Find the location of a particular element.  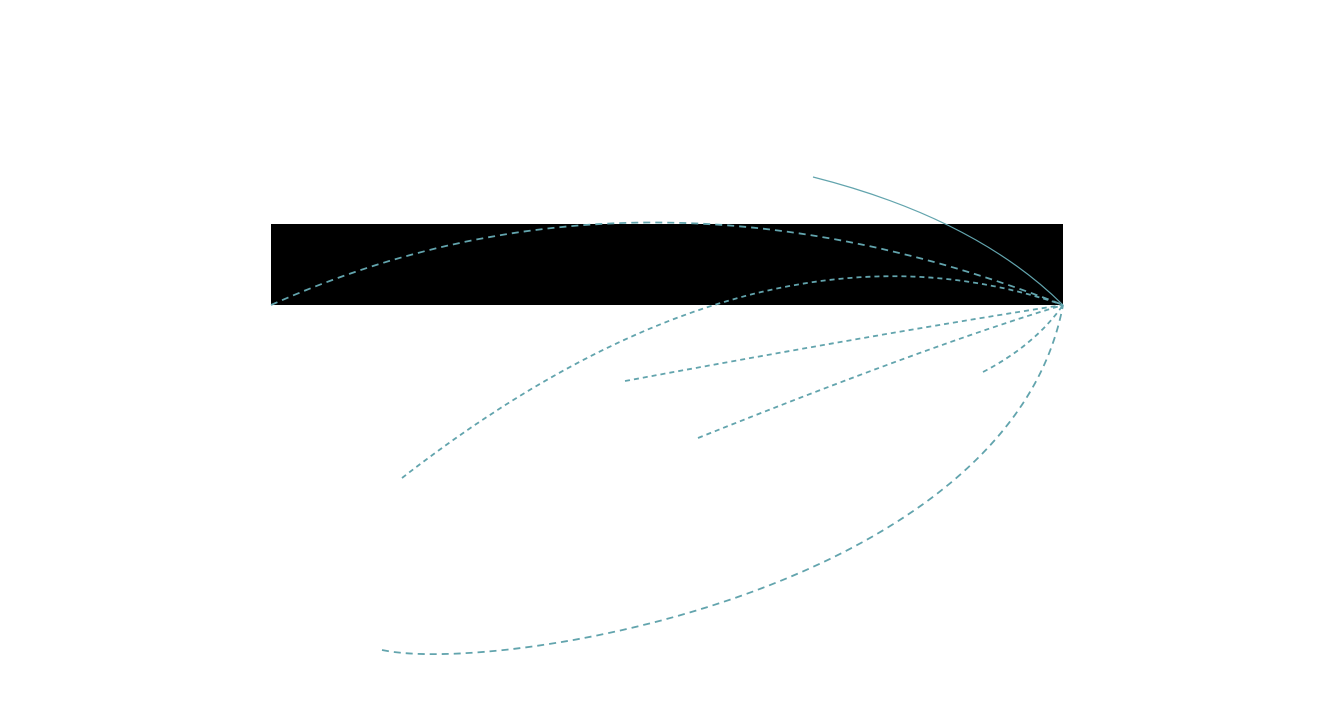

arc-short-right is located at coordinates (1023, 338).